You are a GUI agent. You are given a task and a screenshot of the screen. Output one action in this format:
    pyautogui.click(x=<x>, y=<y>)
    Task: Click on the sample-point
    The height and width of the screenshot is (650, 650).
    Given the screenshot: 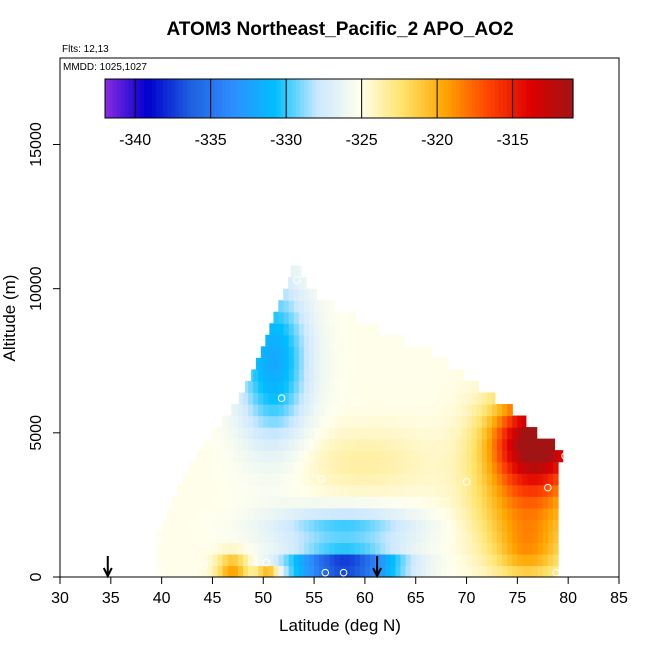 What is the action you would take?
    pyautogui.click(x=556, y=572)
    